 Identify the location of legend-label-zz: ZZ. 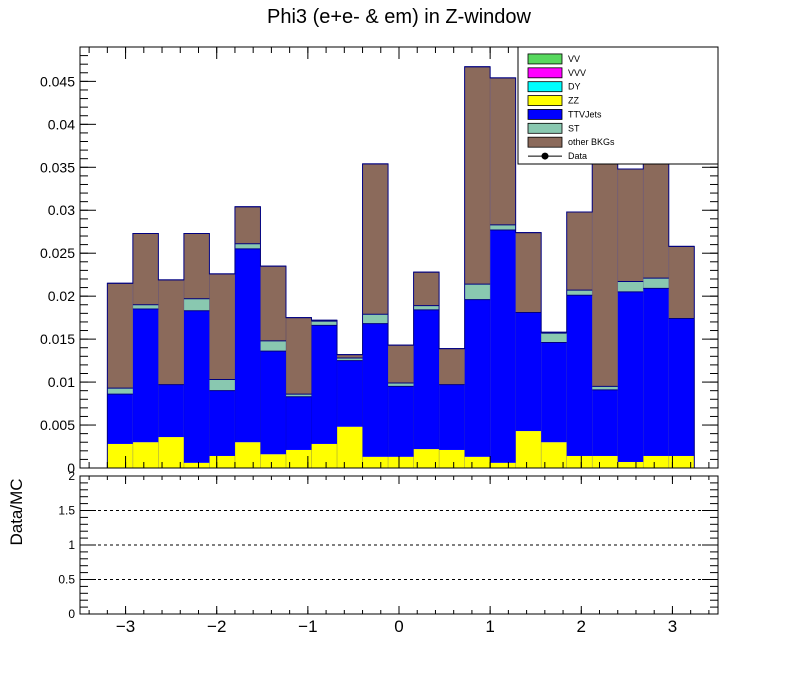
(573, 101).